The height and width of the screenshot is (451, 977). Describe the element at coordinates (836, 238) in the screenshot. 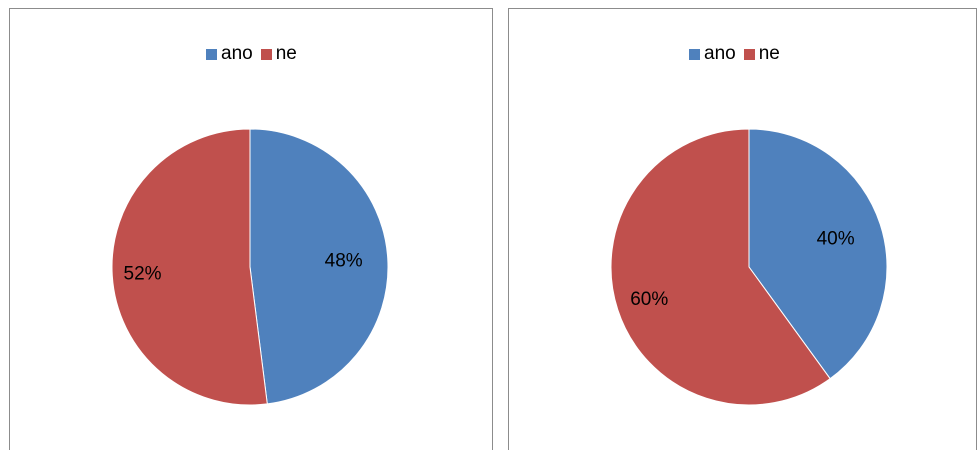

I see `data-label-ano: 40%` at that location.